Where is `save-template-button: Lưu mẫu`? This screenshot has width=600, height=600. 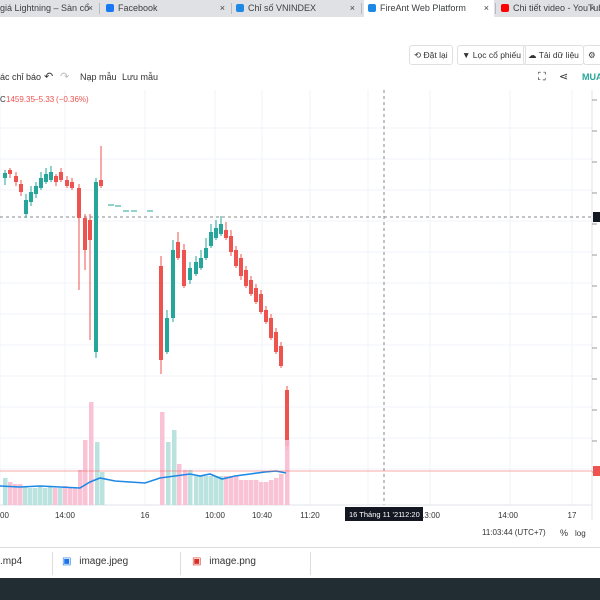 save-template-button: Lưu mẫu is located at coordinates (140, 77).